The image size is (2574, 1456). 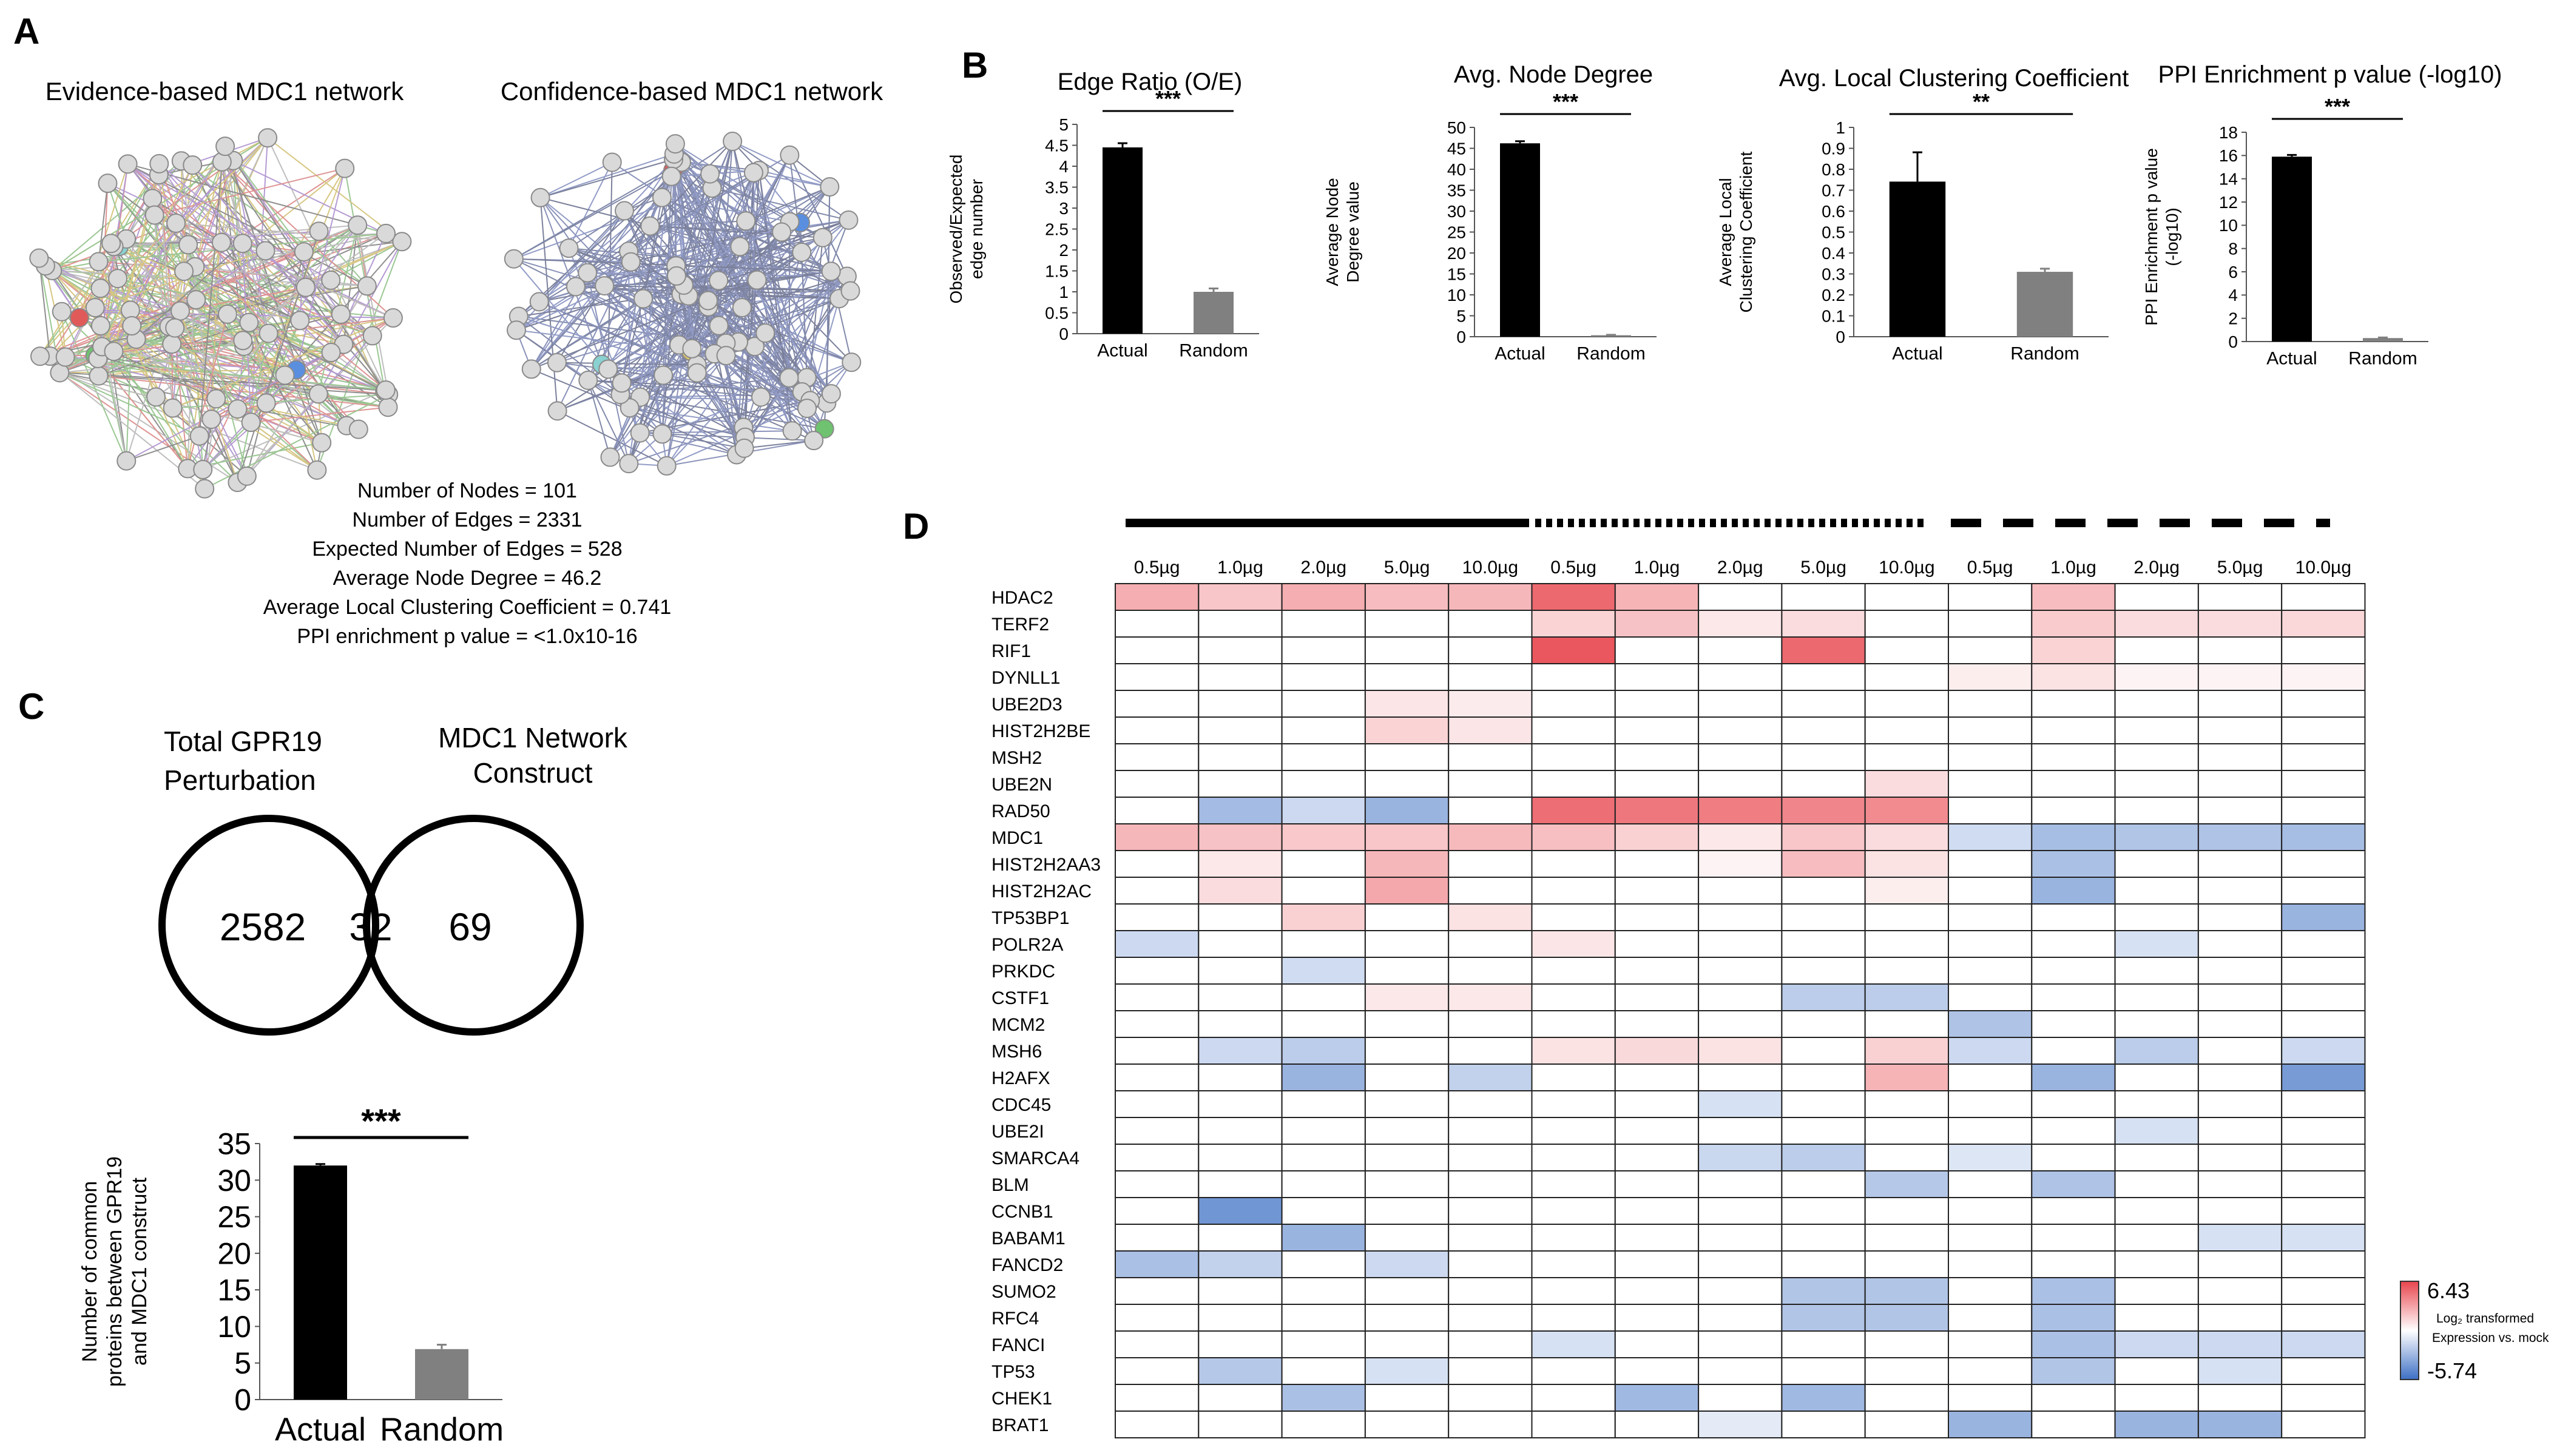 I want to click on category-label: Random, so click(x=2382, y=359).